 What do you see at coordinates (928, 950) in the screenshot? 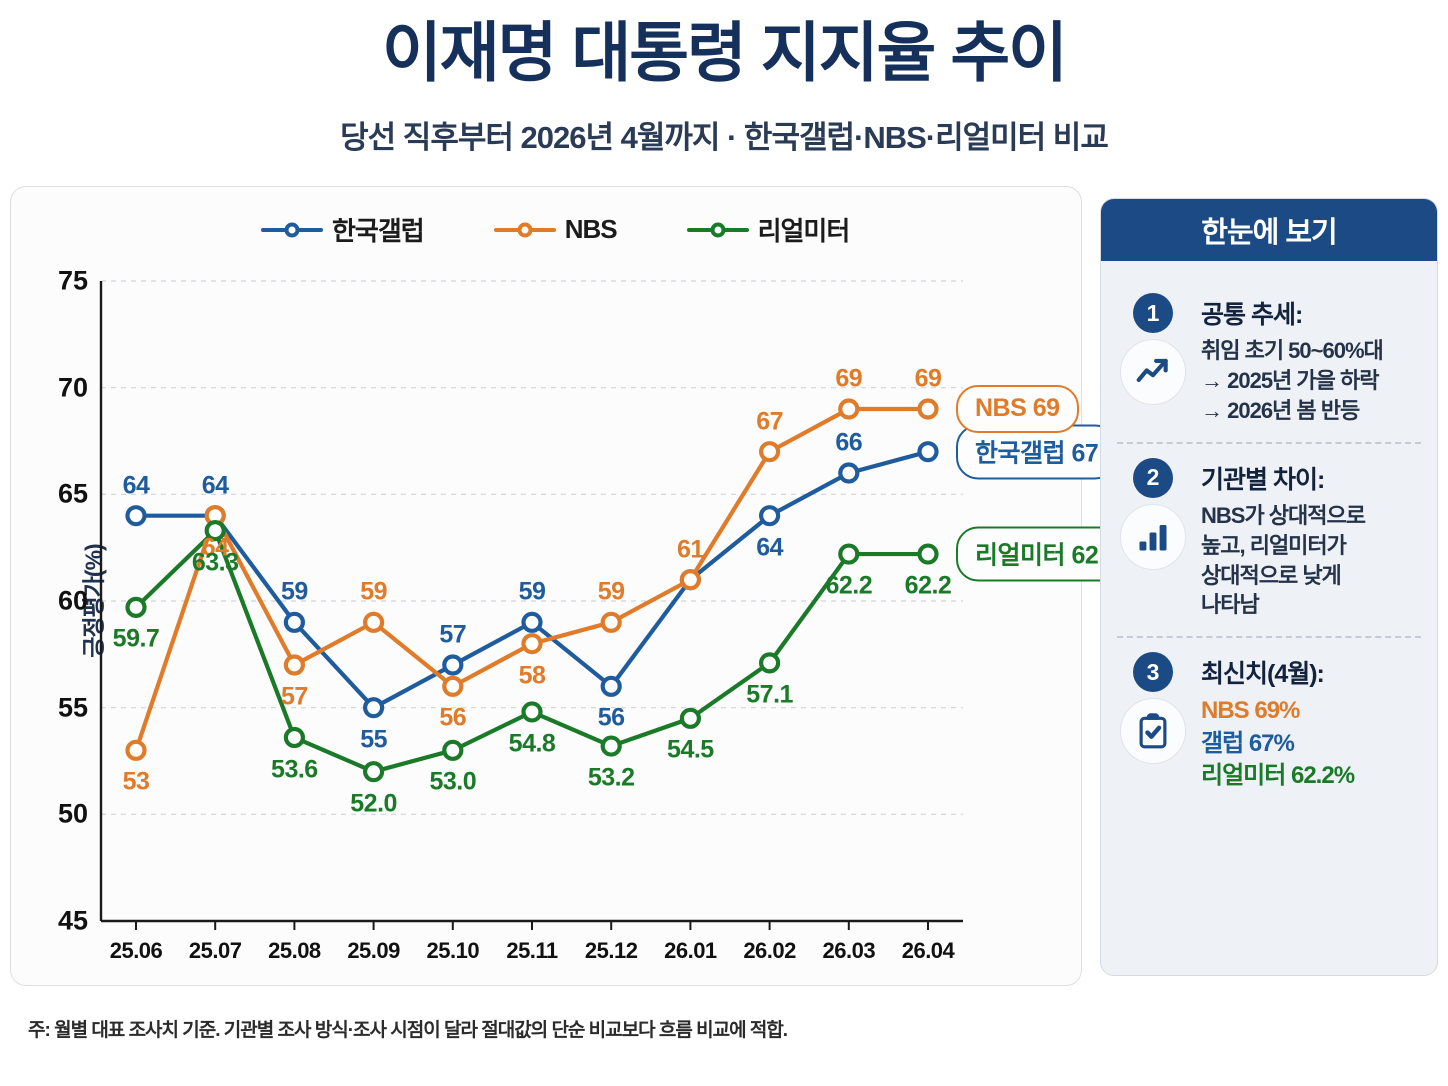
I see `x-axis-tick: 26.04` at bounding box center [928, 950].